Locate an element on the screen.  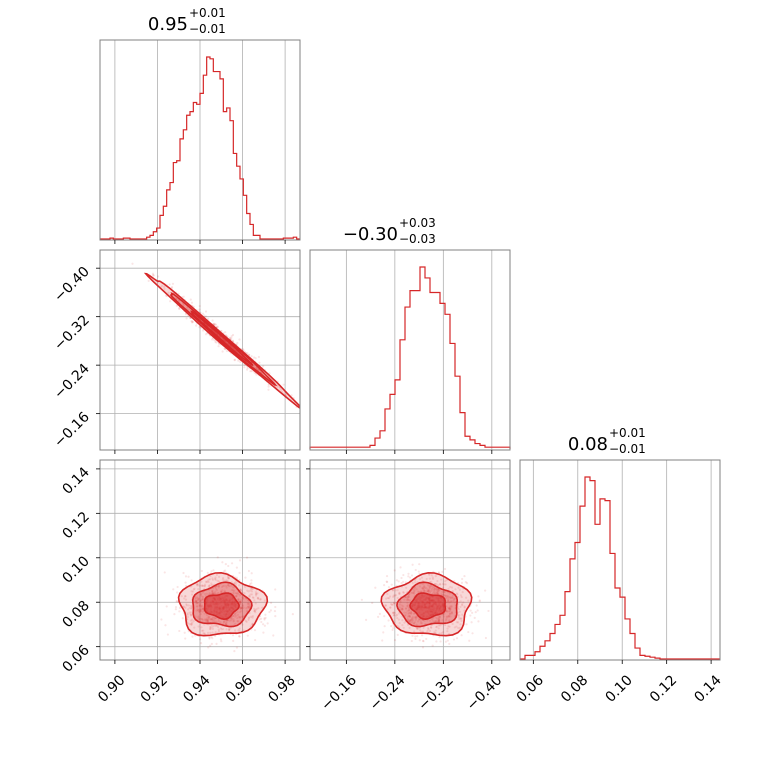
title-p0-plus: +0.01 is located at coordinates (207, 13).